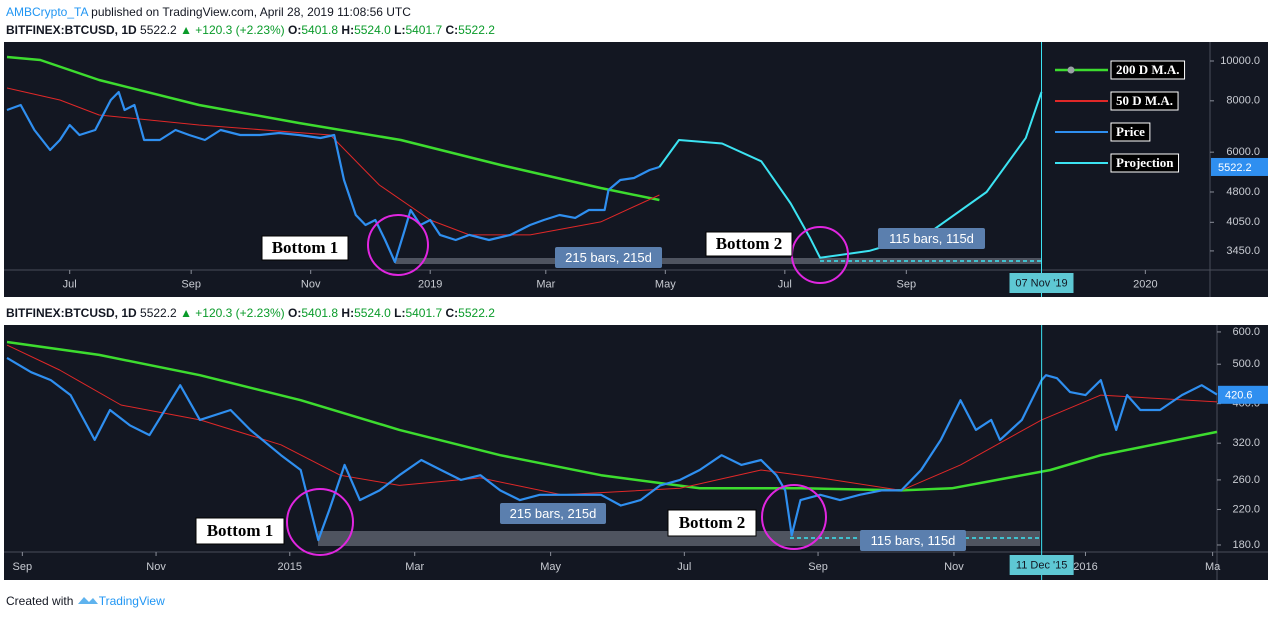  I want to click on x-tick-label: 2015, so click(290, 567).